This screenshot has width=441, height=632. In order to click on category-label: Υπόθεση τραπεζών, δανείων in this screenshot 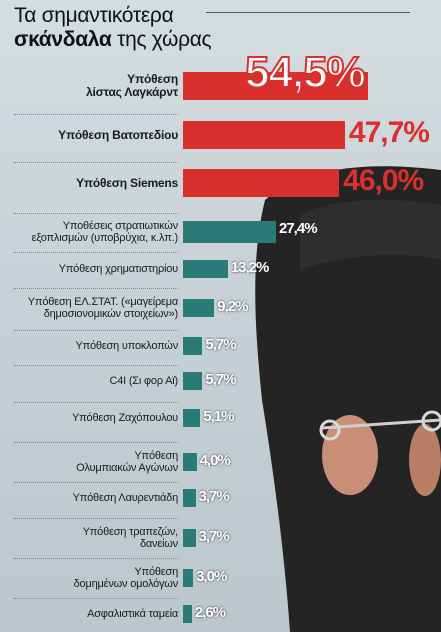, I will do `click(96, 538)`.